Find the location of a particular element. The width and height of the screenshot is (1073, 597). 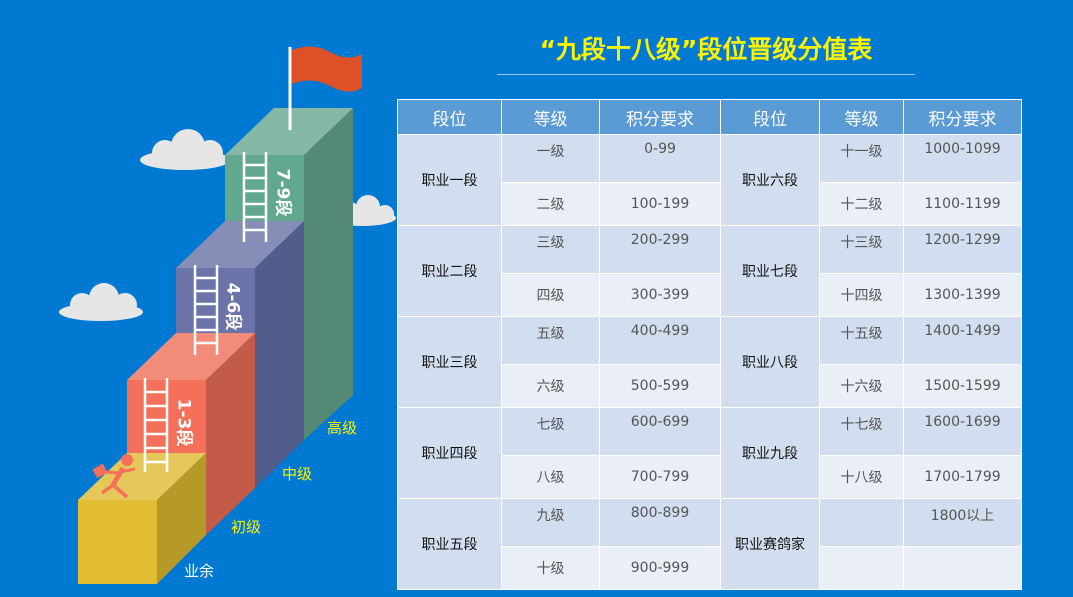

level-cell: 十级 is located at coordinates (550, 568).